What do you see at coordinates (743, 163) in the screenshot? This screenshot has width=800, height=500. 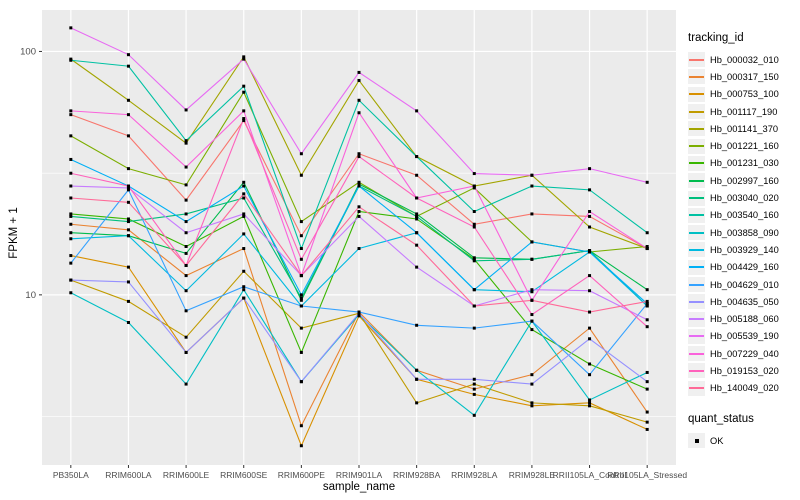 I see `legend-item: Hb_001231_030` at bounding box center [743, 163].